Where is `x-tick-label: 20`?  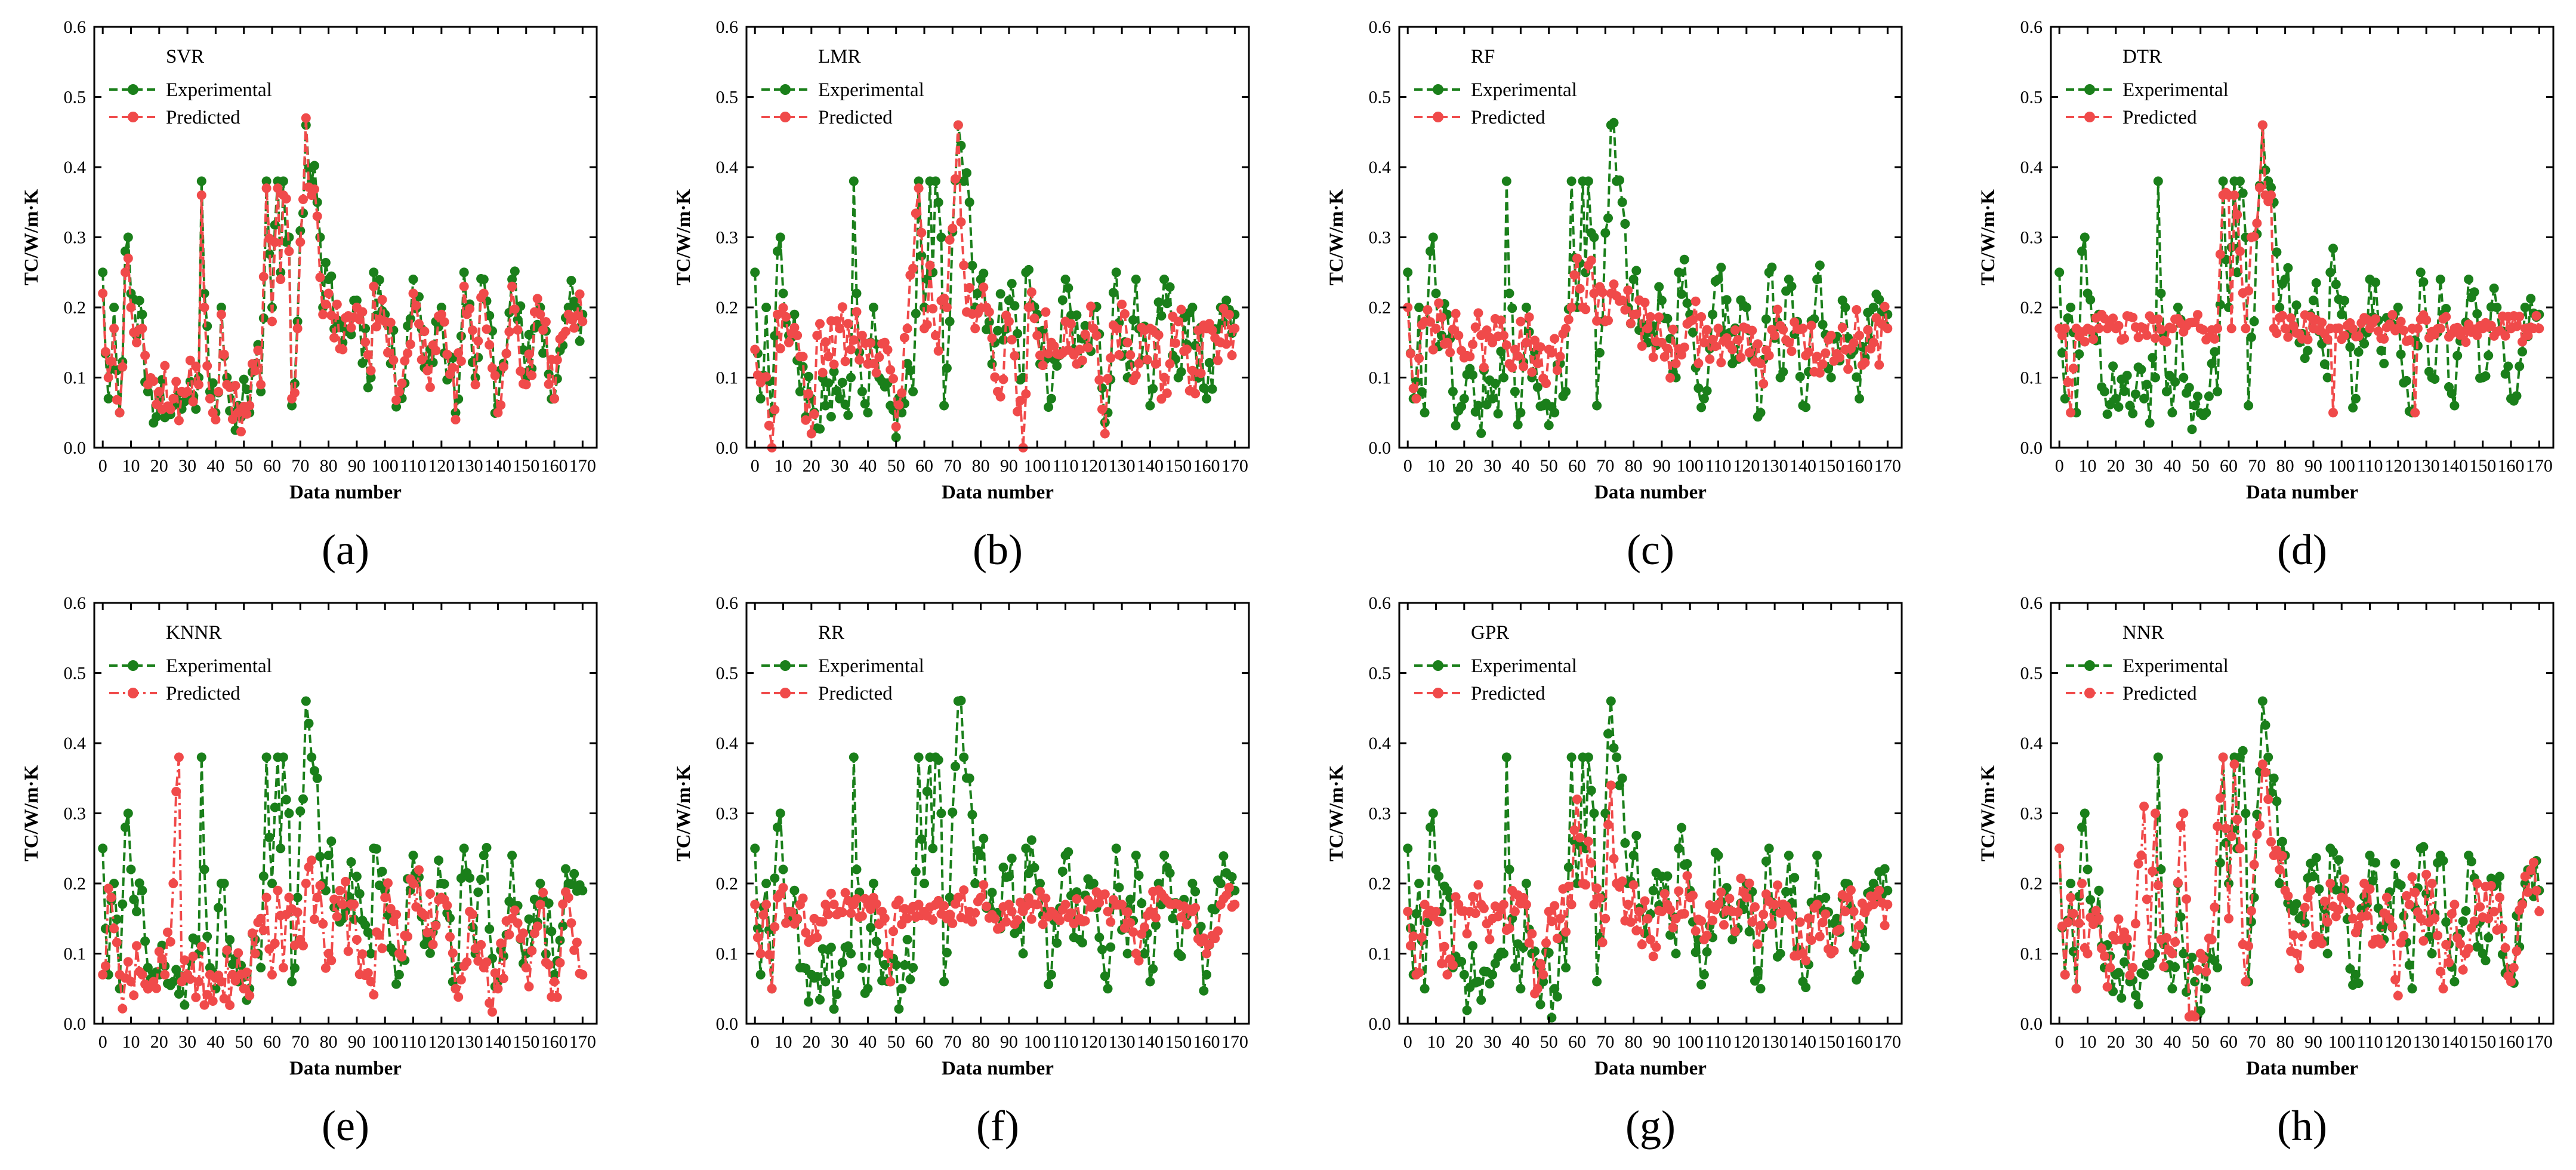
x-tick-label: 20 is located at coordinates (1464, 466).